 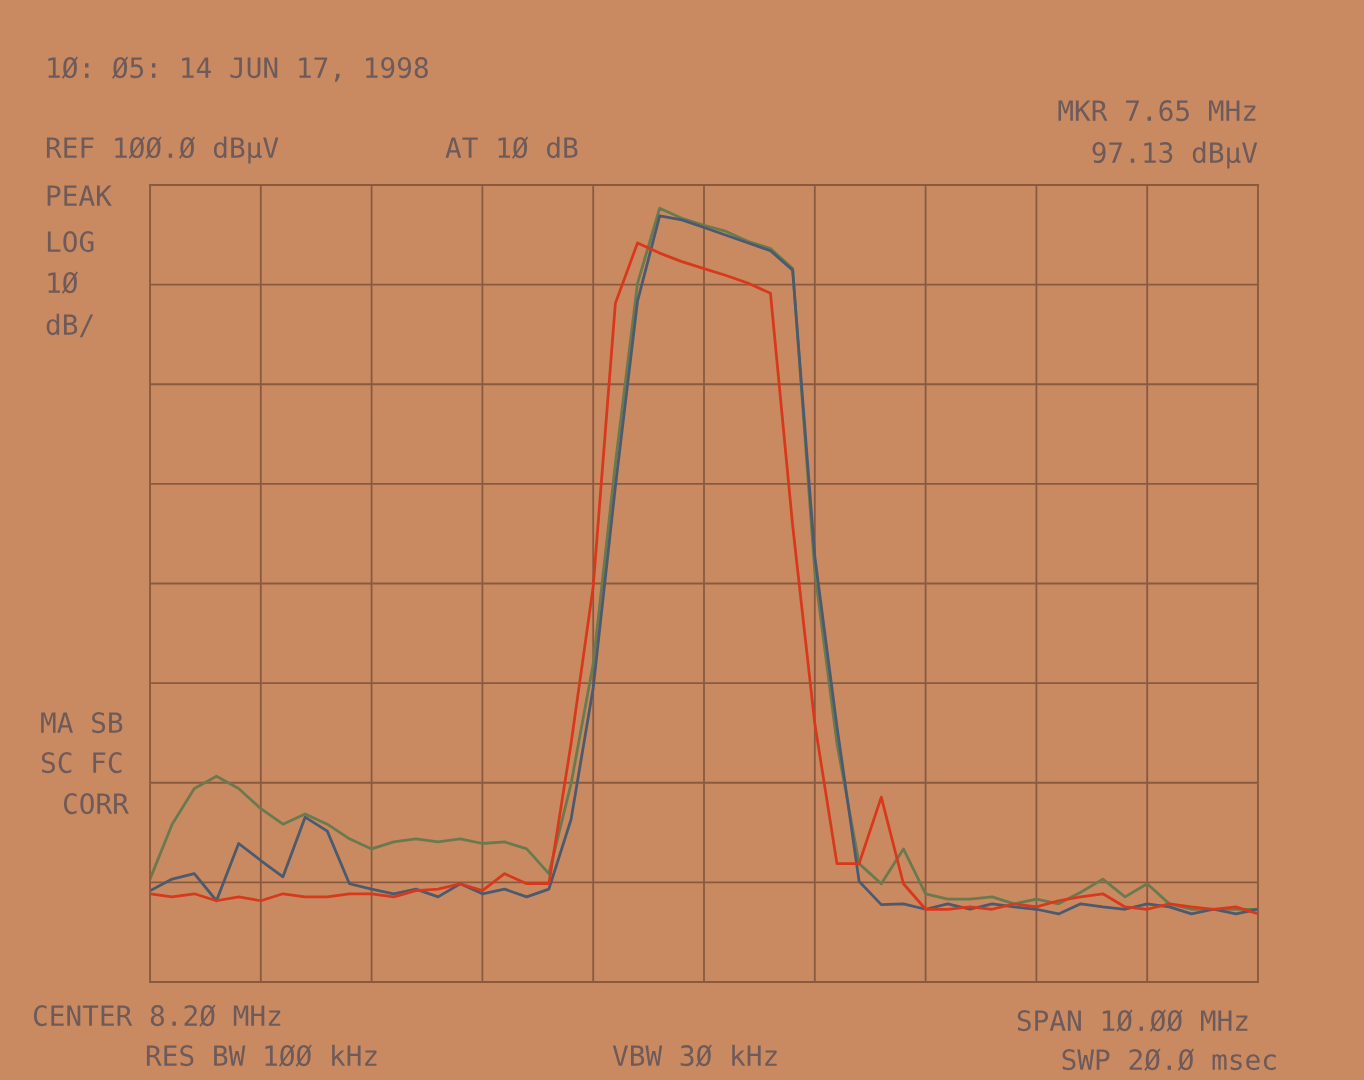 What do you see at coordinates (70, 325) in the screenshot?
I see `text: dB/` at bounding box center [70, 325].